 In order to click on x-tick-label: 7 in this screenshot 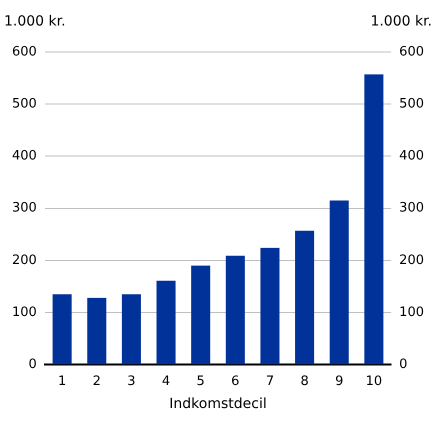, I will do `click(270, 381)`.